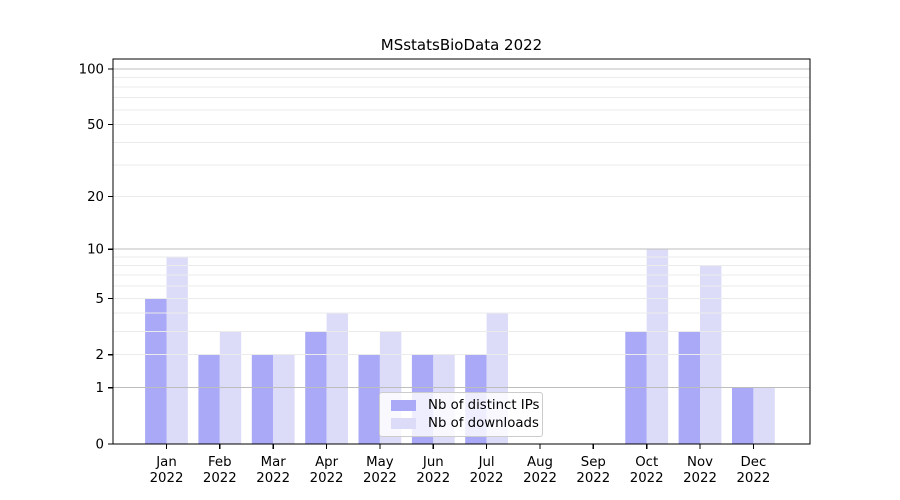 The height and width of the screenshot is (500, 900). I want to click on legend: Nb of distinct IPs Nb of downloads, so click(461, 414).